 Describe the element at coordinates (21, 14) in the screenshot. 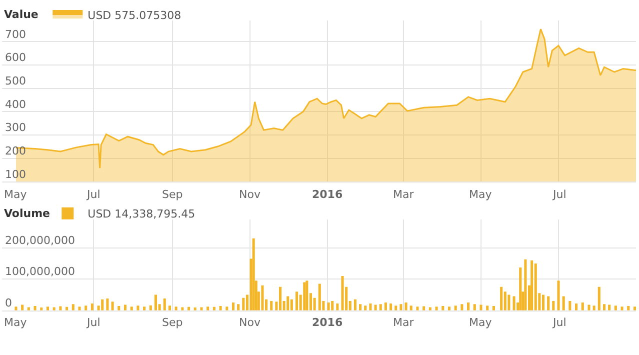

I see `chart-title: Value` at that location.